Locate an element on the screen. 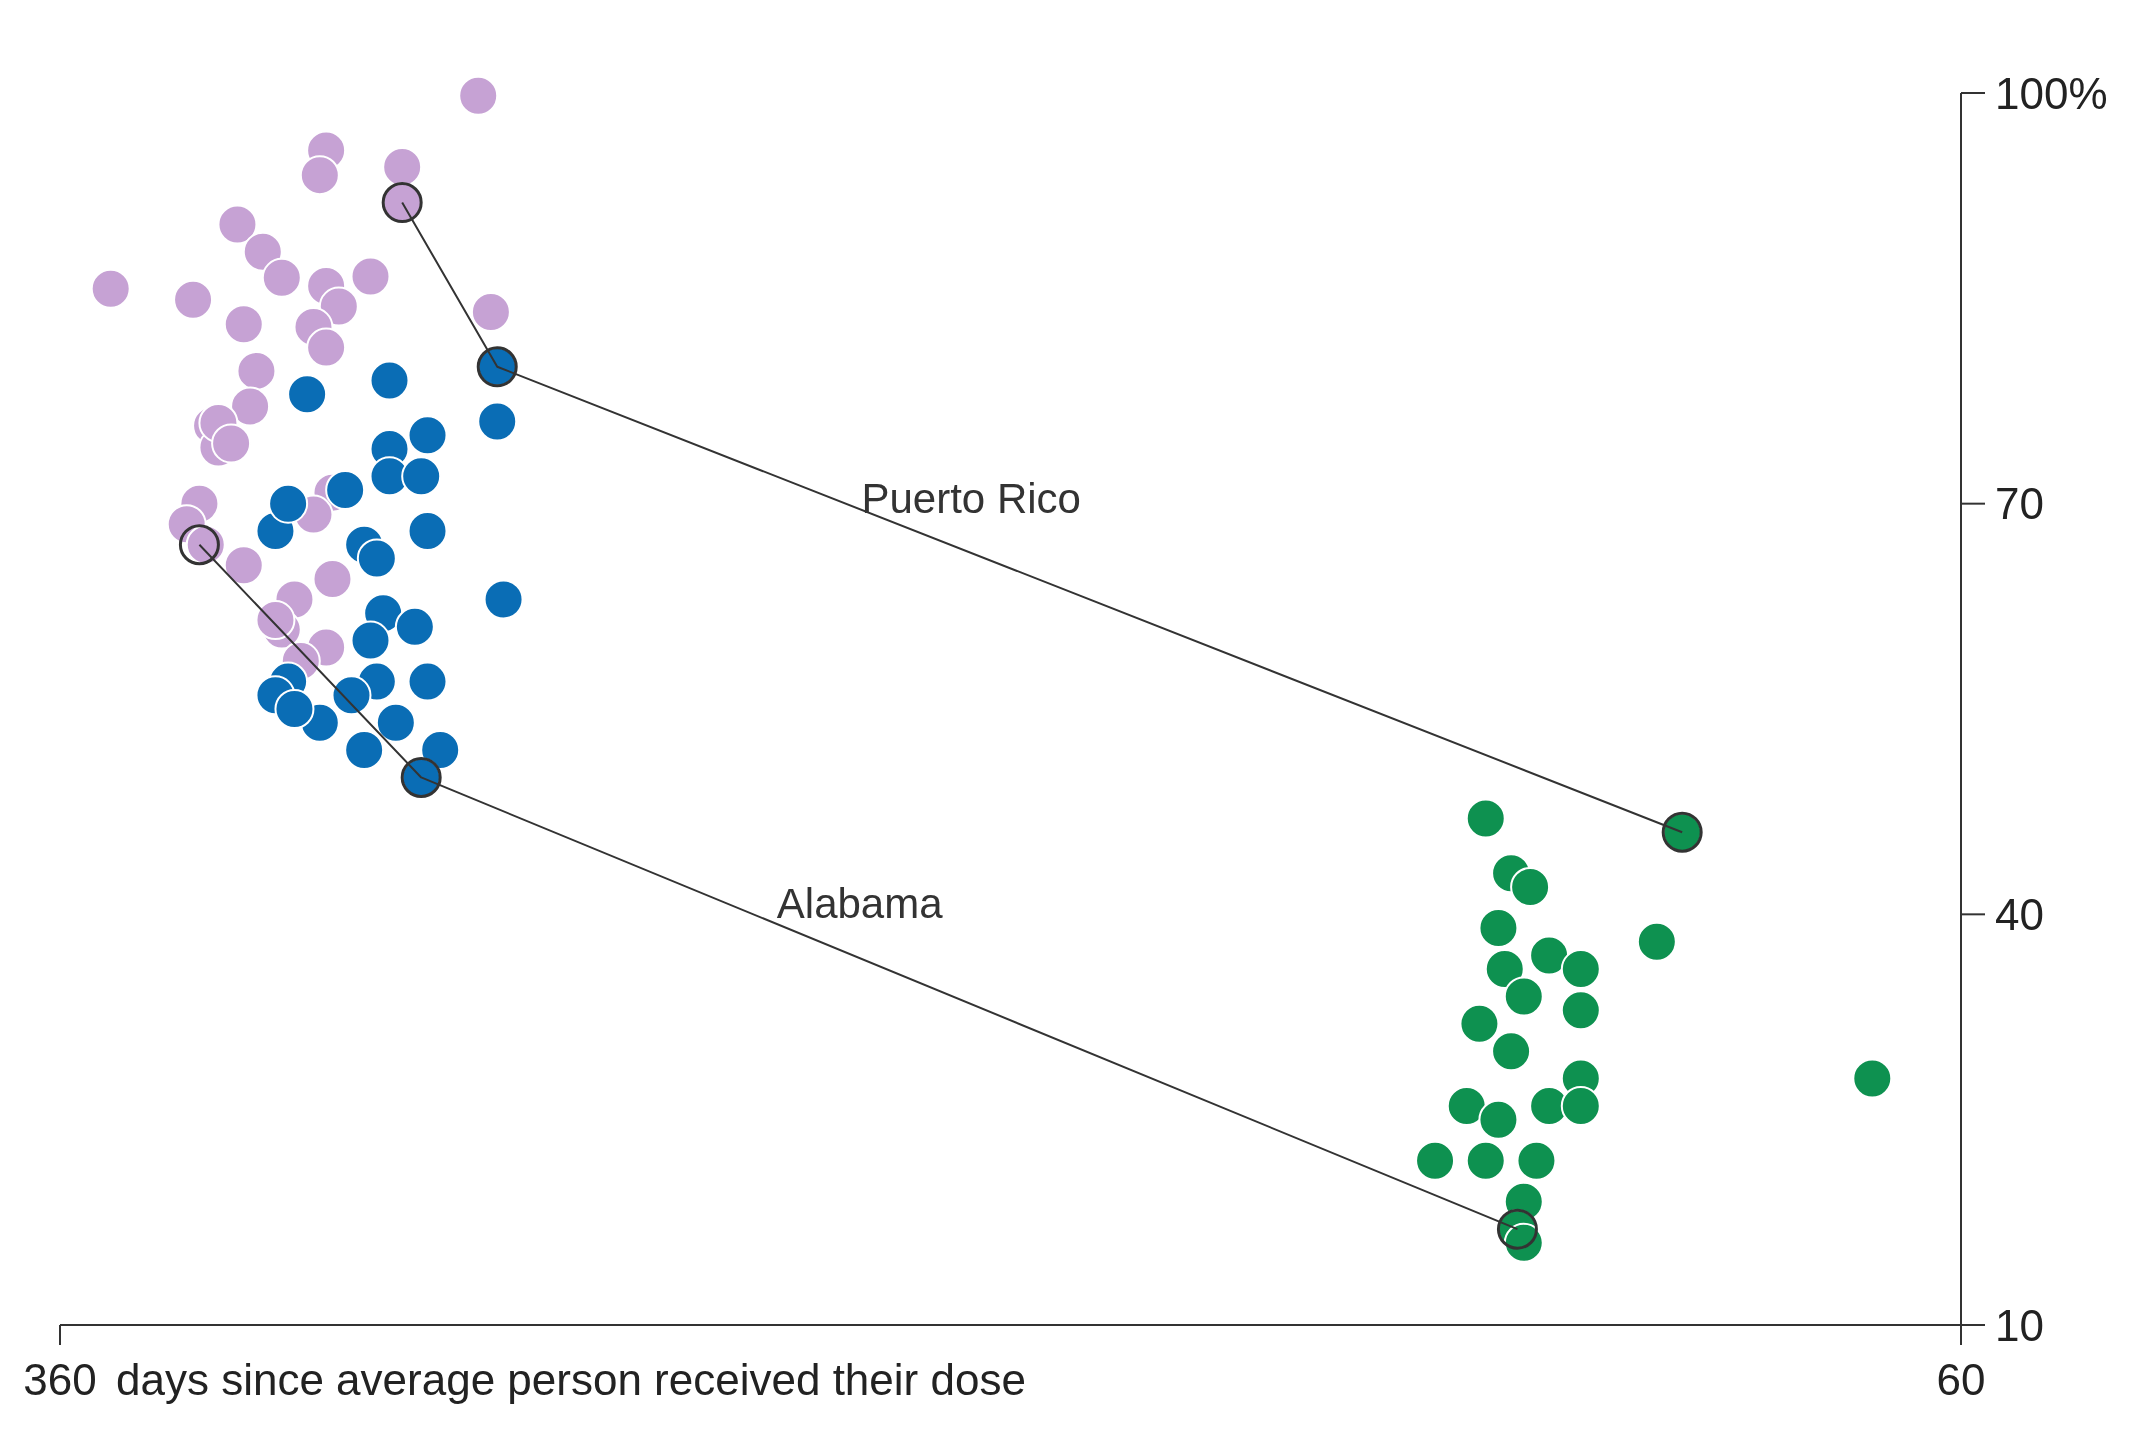  y-tick-label: 70 is located at coordinates (2019, 504).